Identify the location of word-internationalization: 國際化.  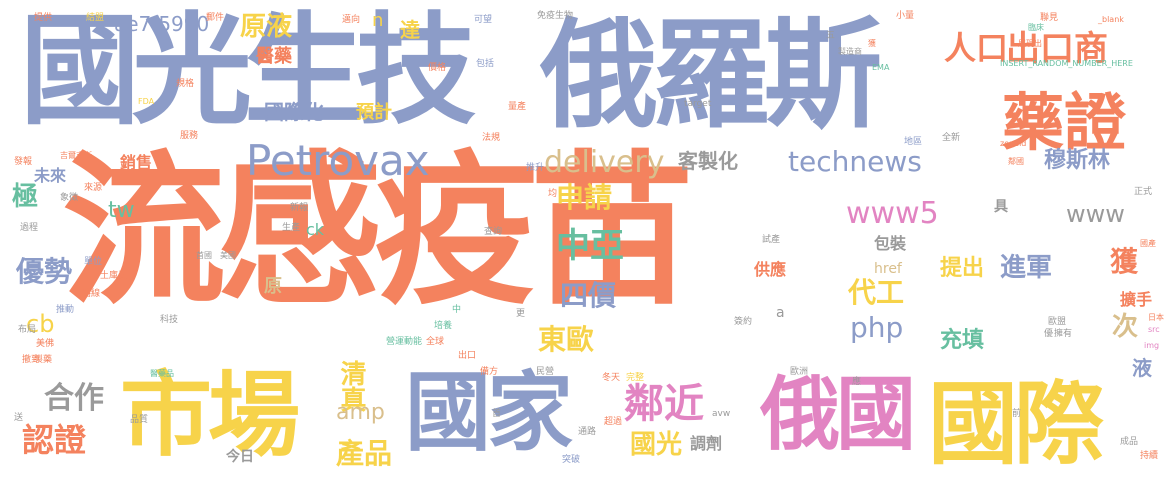
(294, 112).